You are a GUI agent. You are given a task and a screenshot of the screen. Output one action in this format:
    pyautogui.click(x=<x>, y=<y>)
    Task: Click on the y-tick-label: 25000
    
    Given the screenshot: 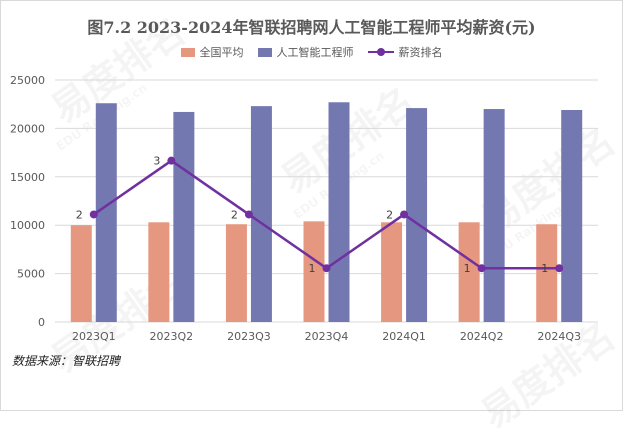 What is the action you would take?
    pyautogui.click(x=27, y=80)
    